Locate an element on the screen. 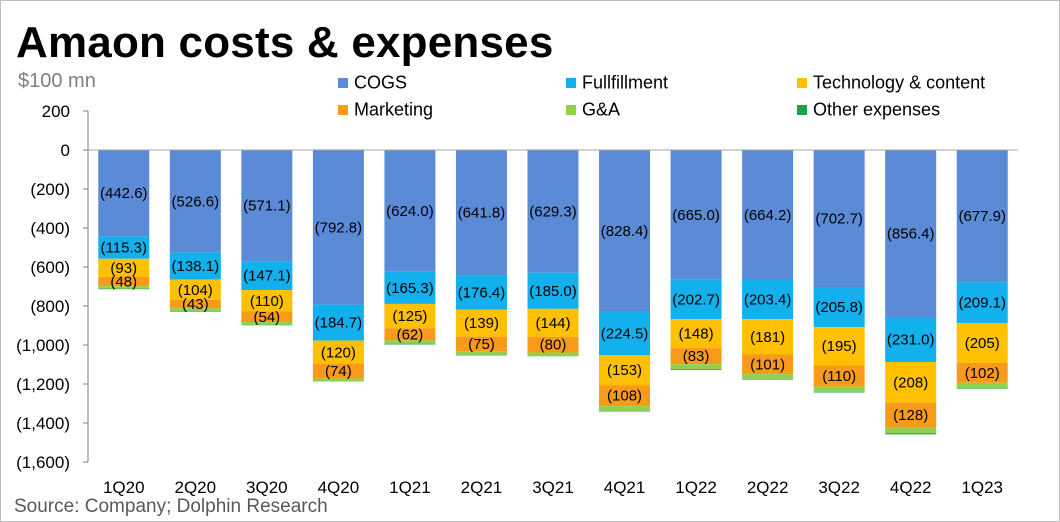  data-label: (148) is located at coordinates (696, 334).